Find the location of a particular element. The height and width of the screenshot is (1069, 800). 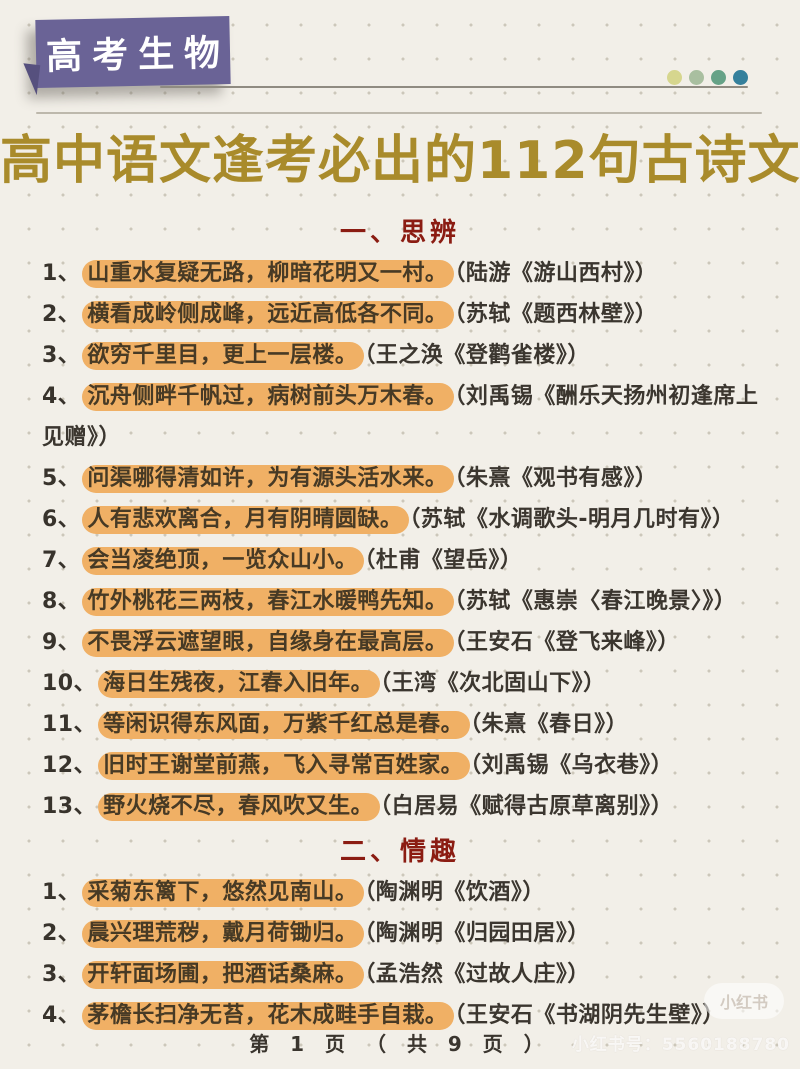

list-item: 4、 沉舟侧畔千帆过，病树前头万木春。 （刘禹锡《酬乐天扬州初逢席上见赠》） is located at coordinates (406, 417).